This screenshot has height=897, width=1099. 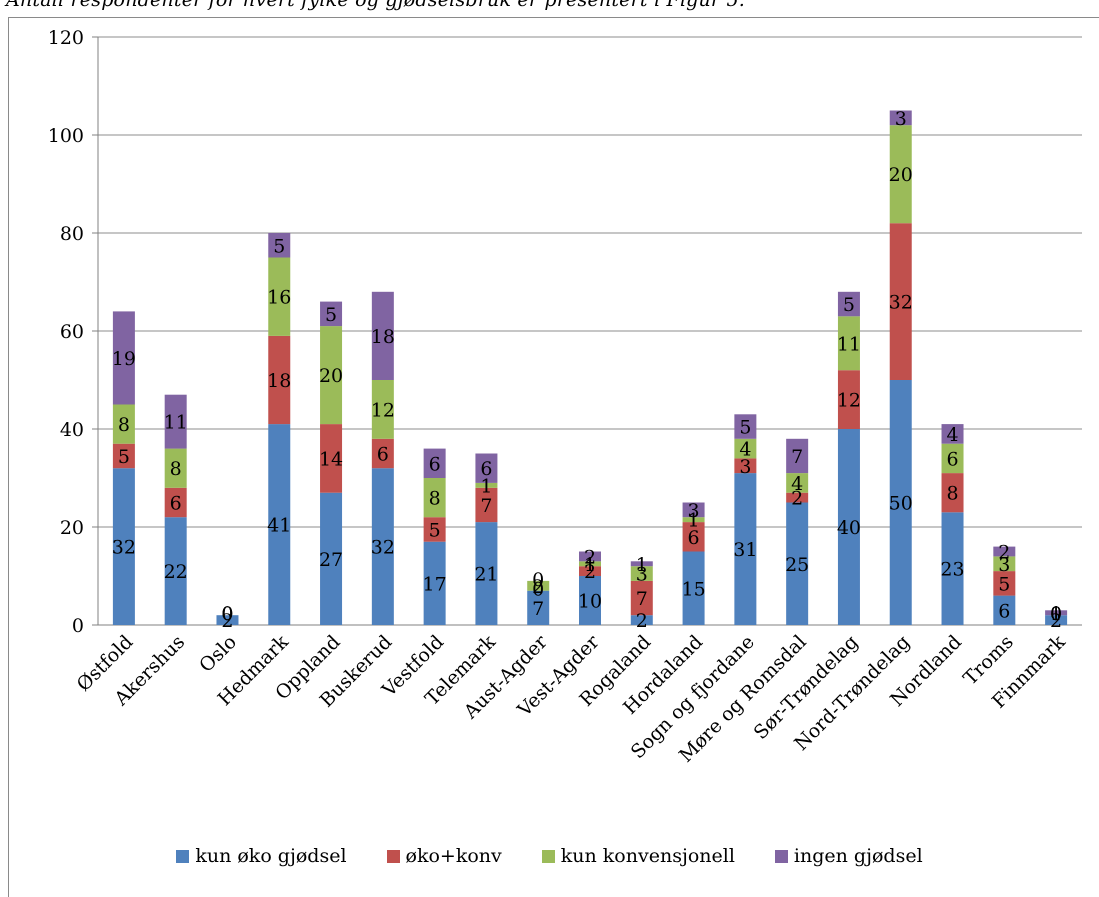 I want to click on legend-item: kun øko gjødsel, so click(x=261, y=856).